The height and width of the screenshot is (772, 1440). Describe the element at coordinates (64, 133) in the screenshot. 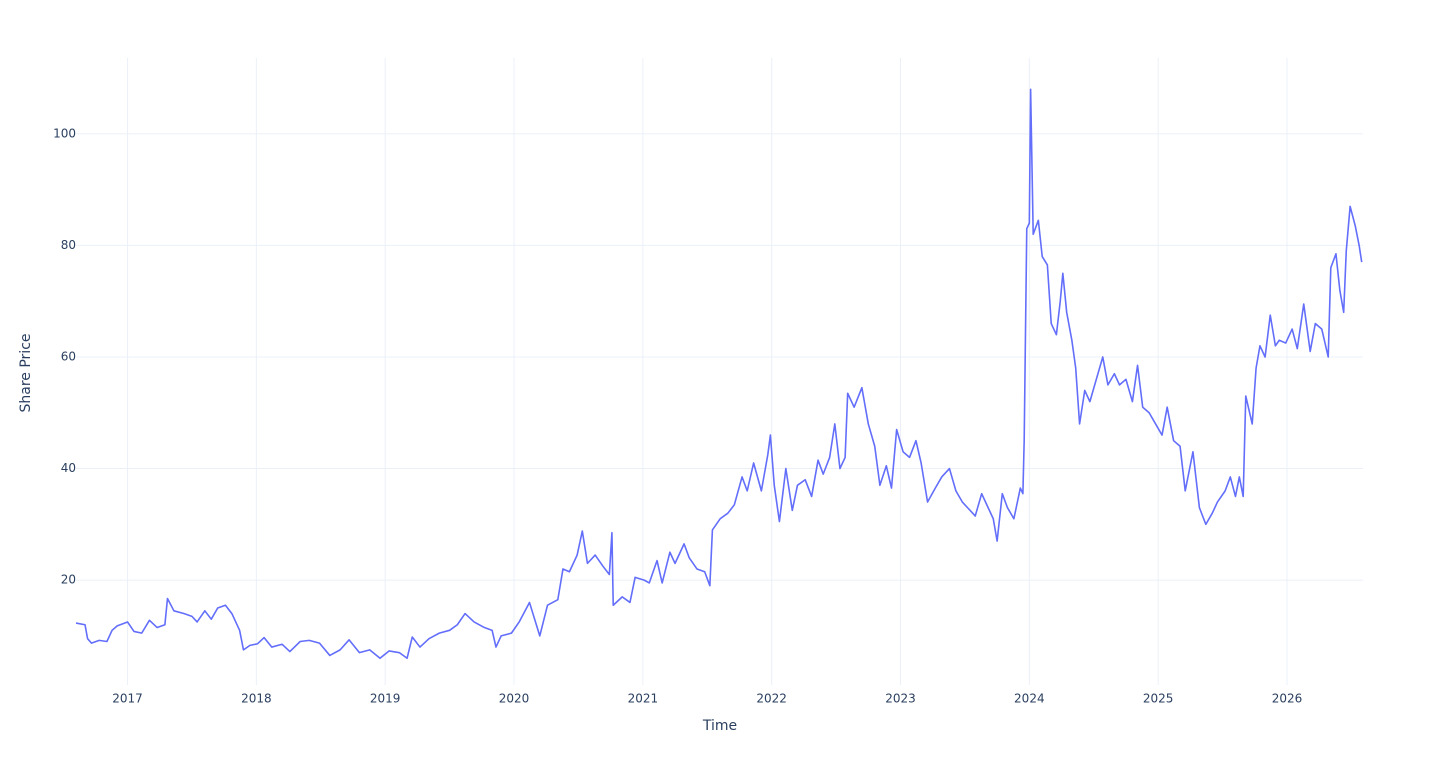

I see `y-tick-label: 100` at that location.